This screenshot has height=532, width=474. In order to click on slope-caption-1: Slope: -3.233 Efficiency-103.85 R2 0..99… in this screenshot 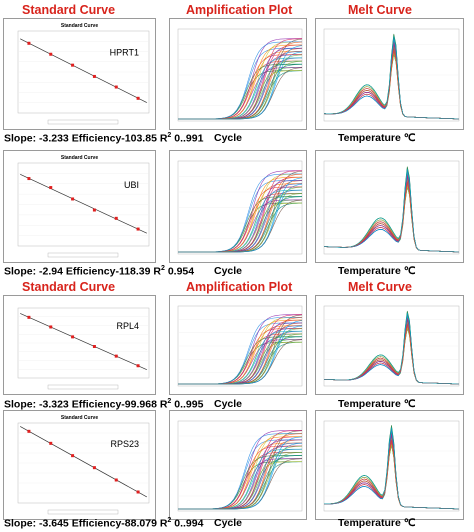, I will do `click(103, 138)`.